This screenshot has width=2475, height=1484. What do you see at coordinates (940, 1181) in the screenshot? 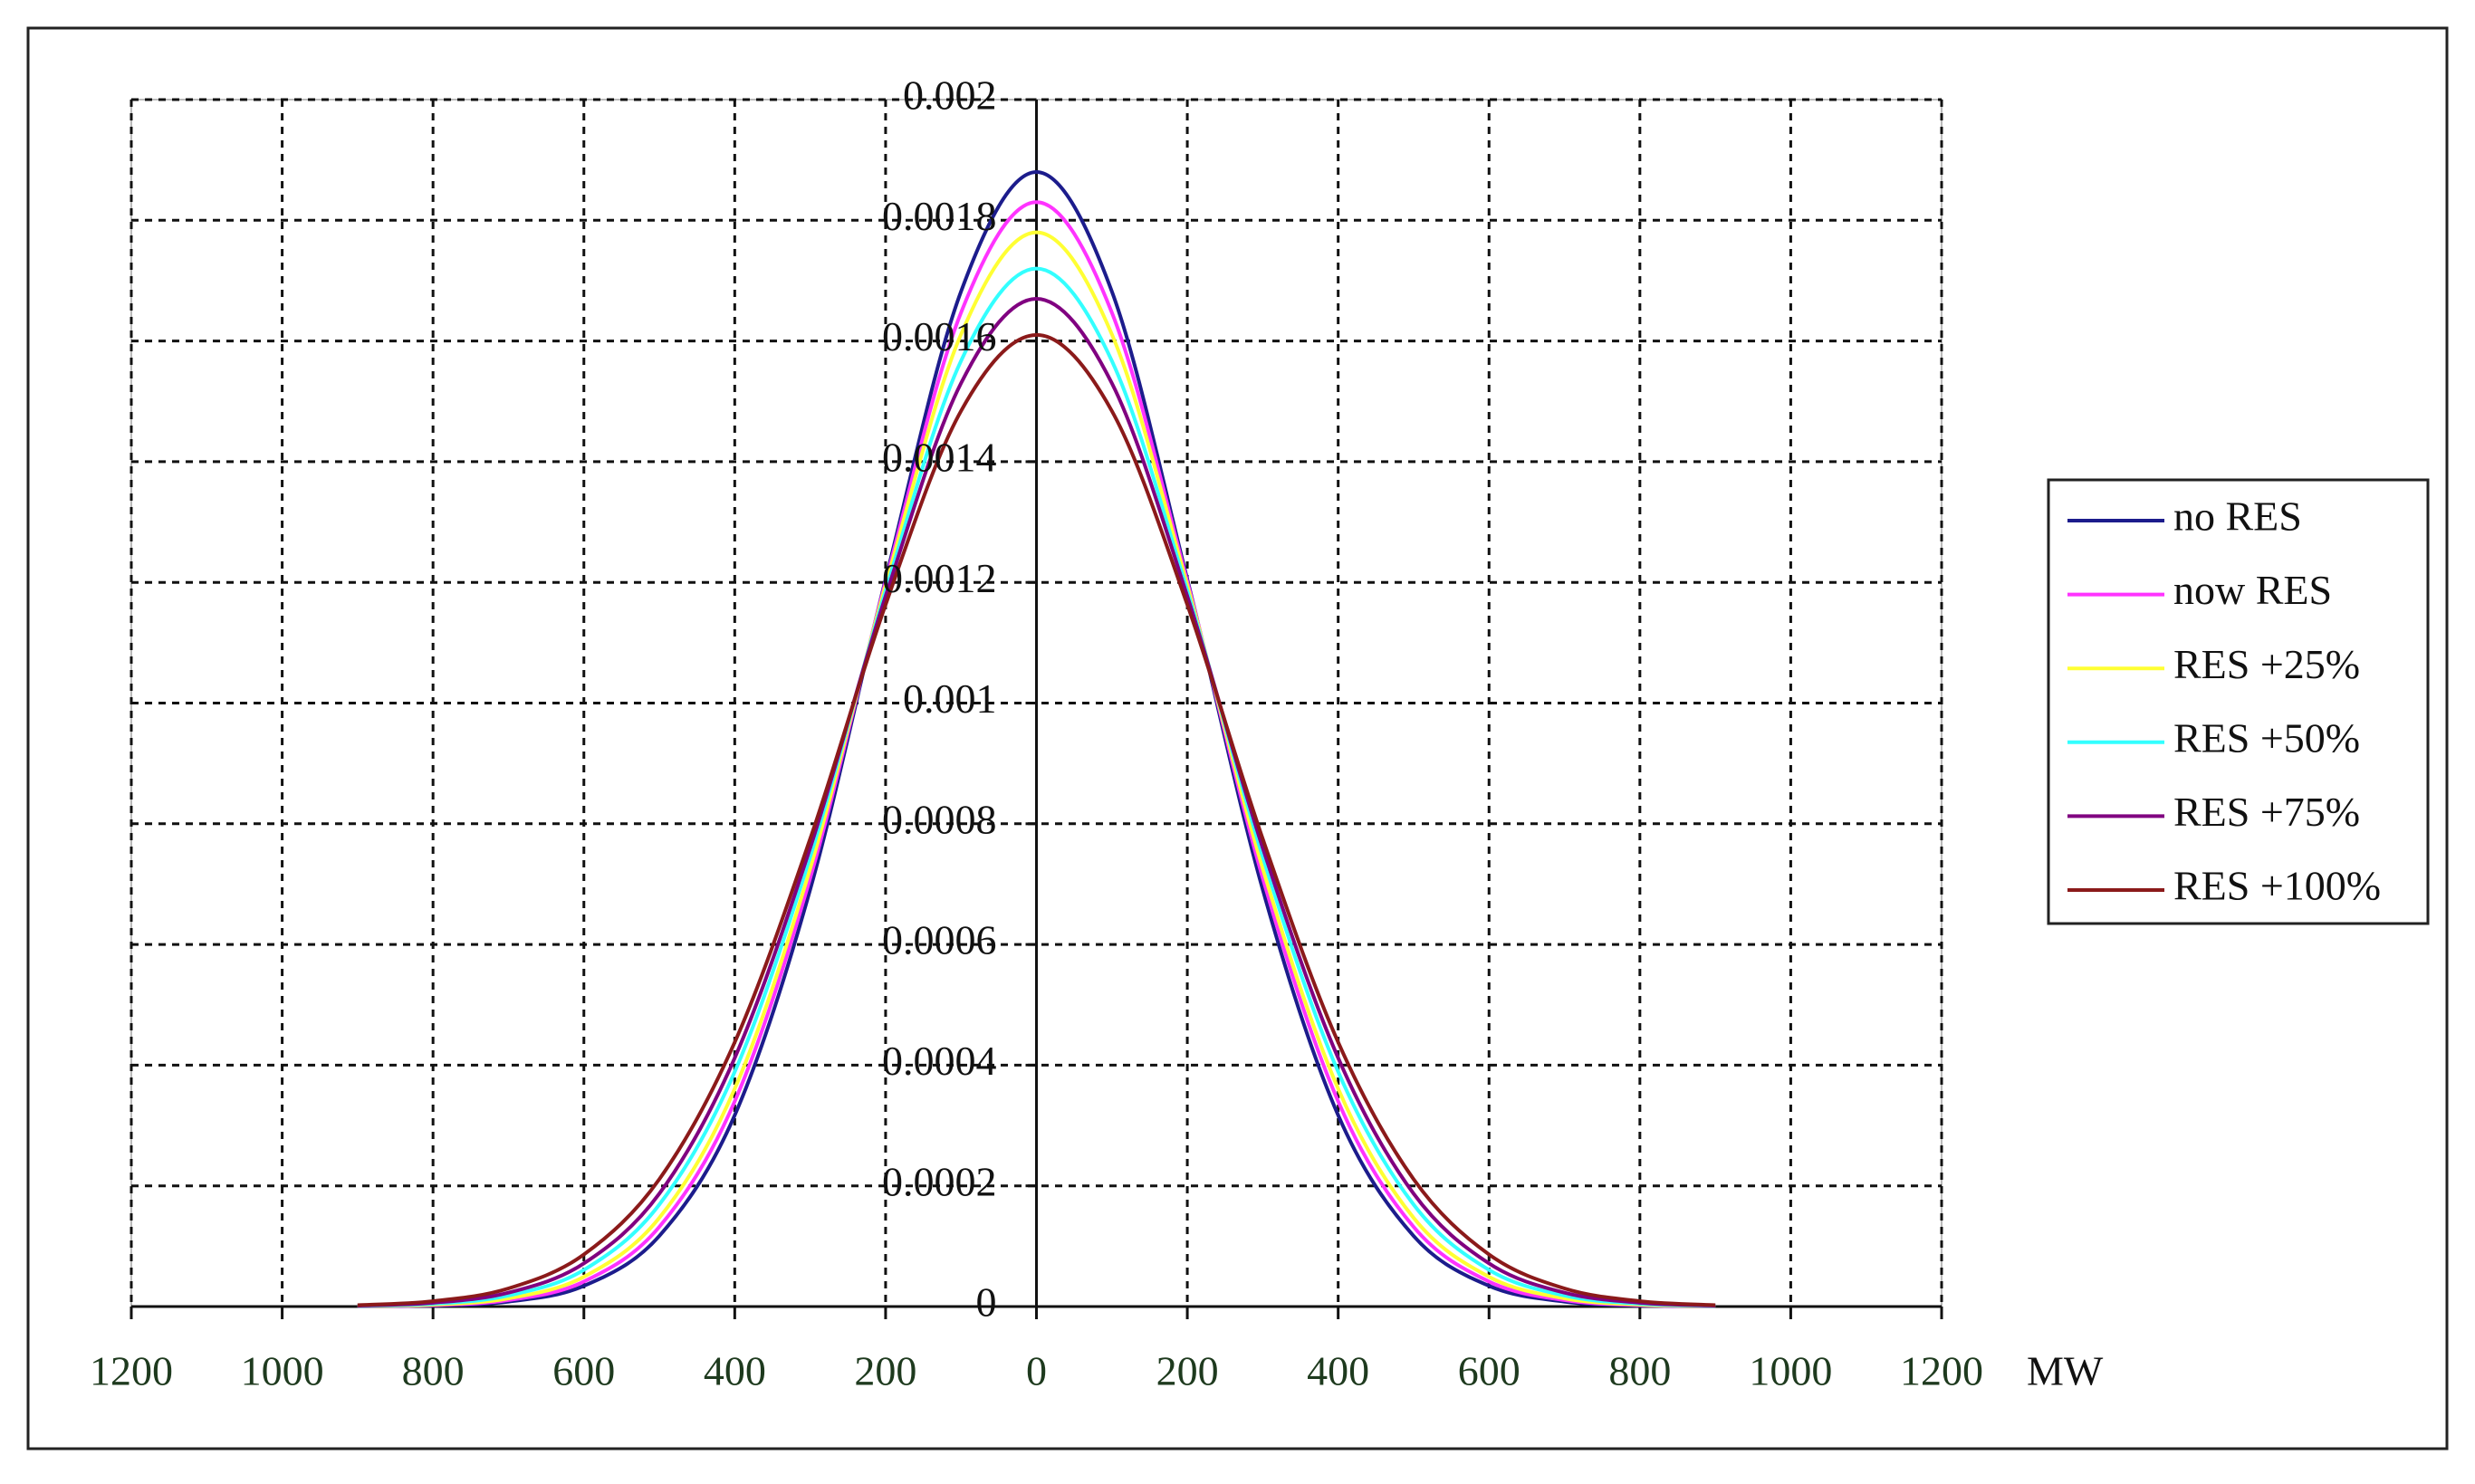
I see `y-tick-label: 0.0002` at bounding box center [940, 1181].